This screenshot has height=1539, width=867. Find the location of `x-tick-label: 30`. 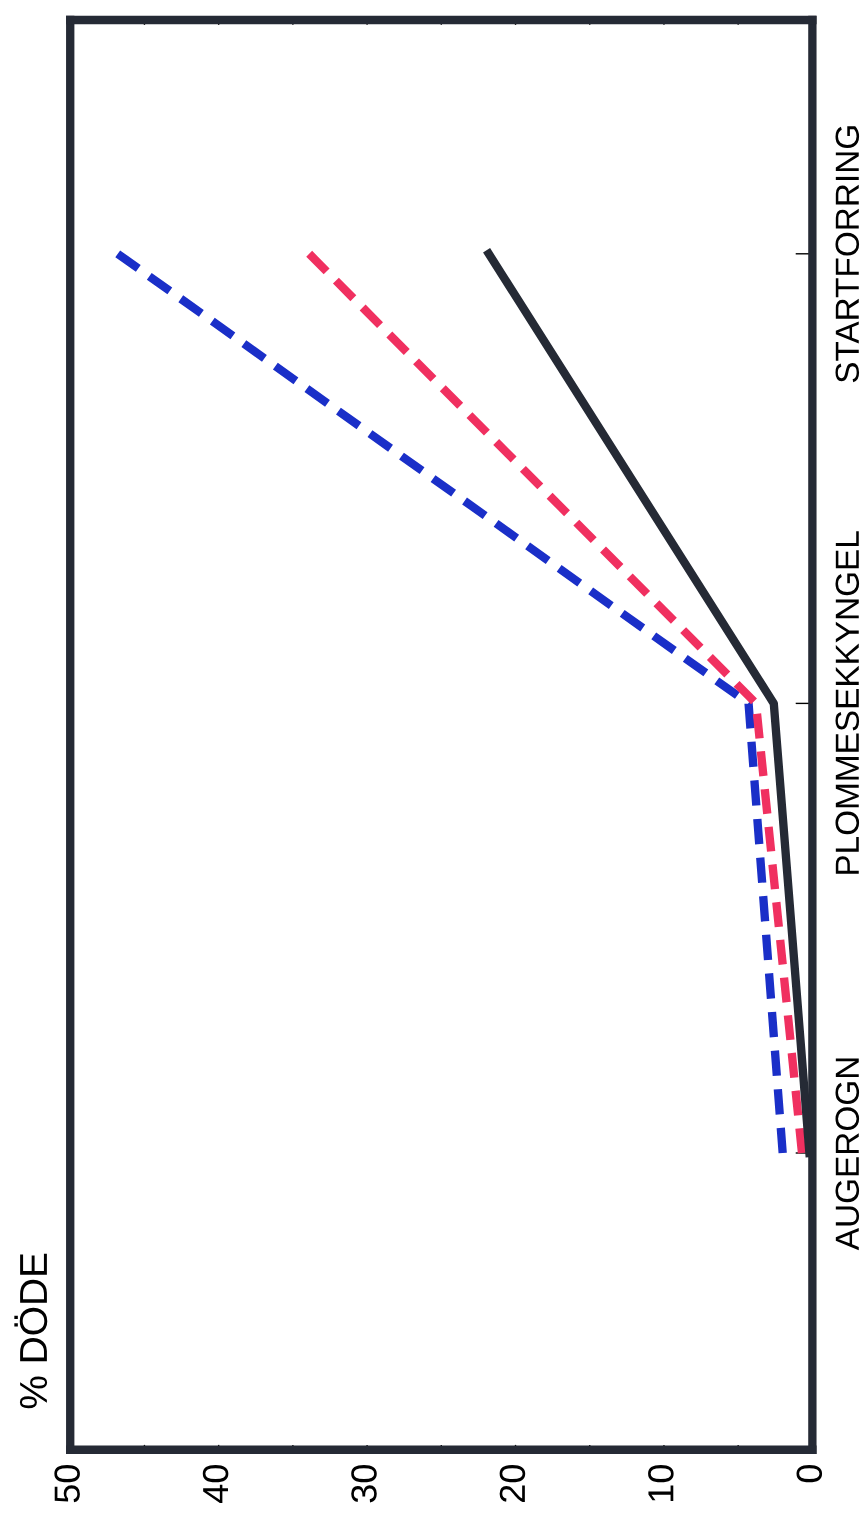

x-tick-label: 30 is located at coordinates (364, 1484).